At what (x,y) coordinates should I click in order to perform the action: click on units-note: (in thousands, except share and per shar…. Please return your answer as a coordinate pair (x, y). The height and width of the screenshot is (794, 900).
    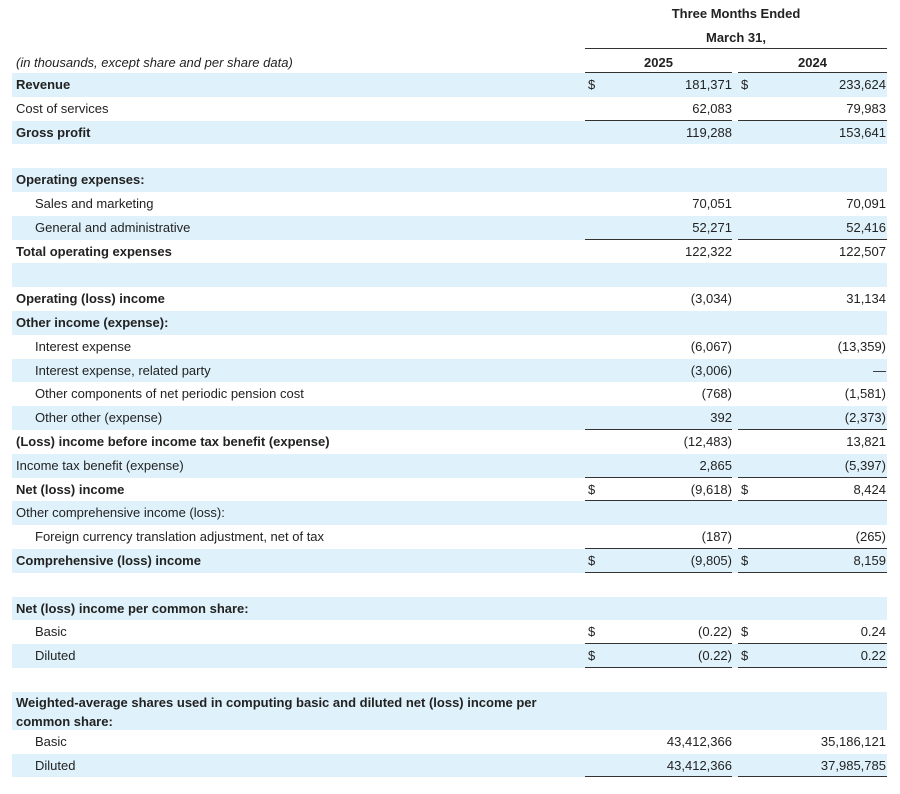
    Looking at the image, I should click on (154, 62).